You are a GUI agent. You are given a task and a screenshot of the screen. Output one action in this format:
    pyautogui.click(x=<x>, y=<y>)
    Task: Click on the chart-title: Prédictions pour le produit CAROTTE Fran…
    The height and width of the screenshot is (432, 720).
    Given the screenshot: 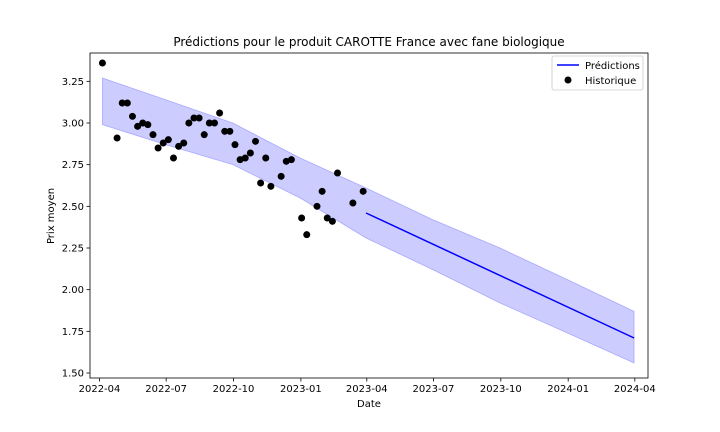 What is the action you would take?
    pyautogui.click(x=368, y=42)
    